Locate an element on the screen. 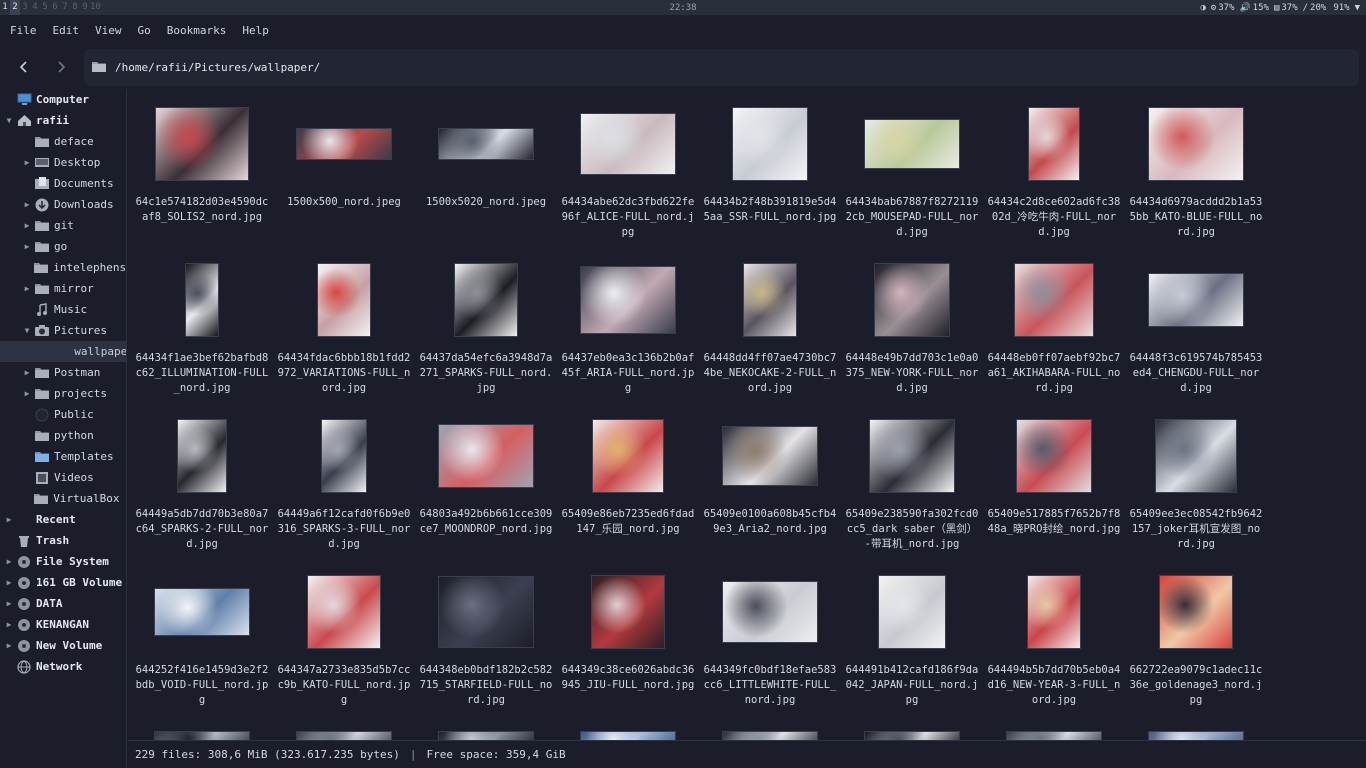 The height and width of the screenshot is (768, 1366). sidebar-item-python: python is located at coordinates (63, 435).